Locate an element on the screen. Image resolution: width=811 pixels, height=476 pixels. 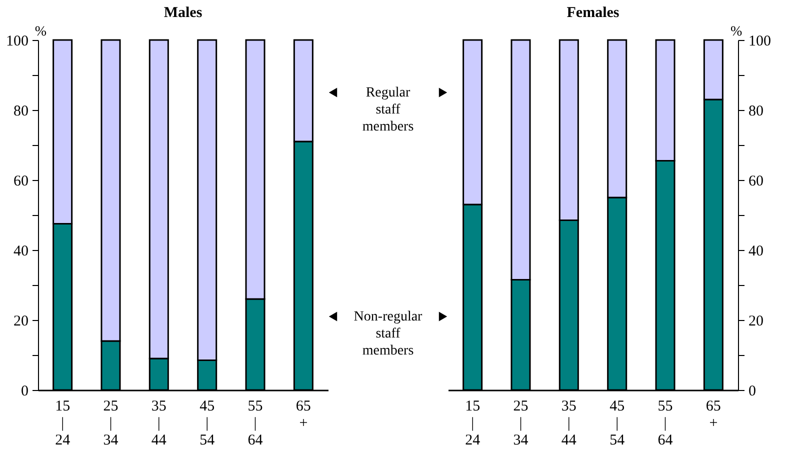
chart-title: Females is located at coordinates (593, 13).